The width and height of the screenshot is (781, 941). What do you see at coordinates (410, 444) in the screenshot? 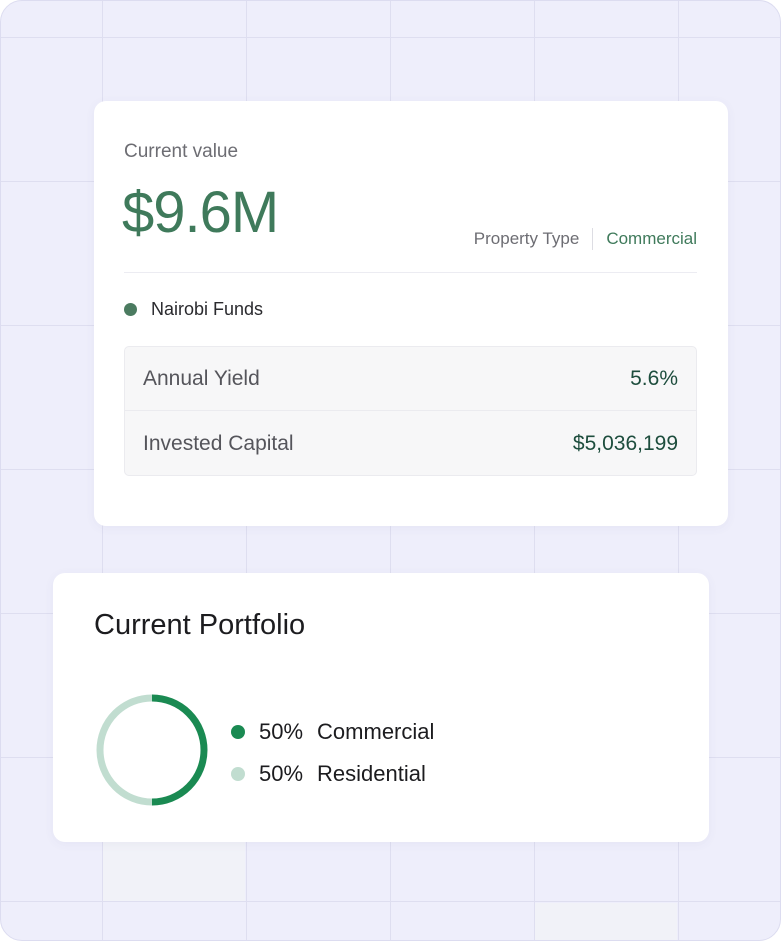
I see `stat-row-invested-capital: Invested Capital $5,036,199` at bounding box center [410, 444].